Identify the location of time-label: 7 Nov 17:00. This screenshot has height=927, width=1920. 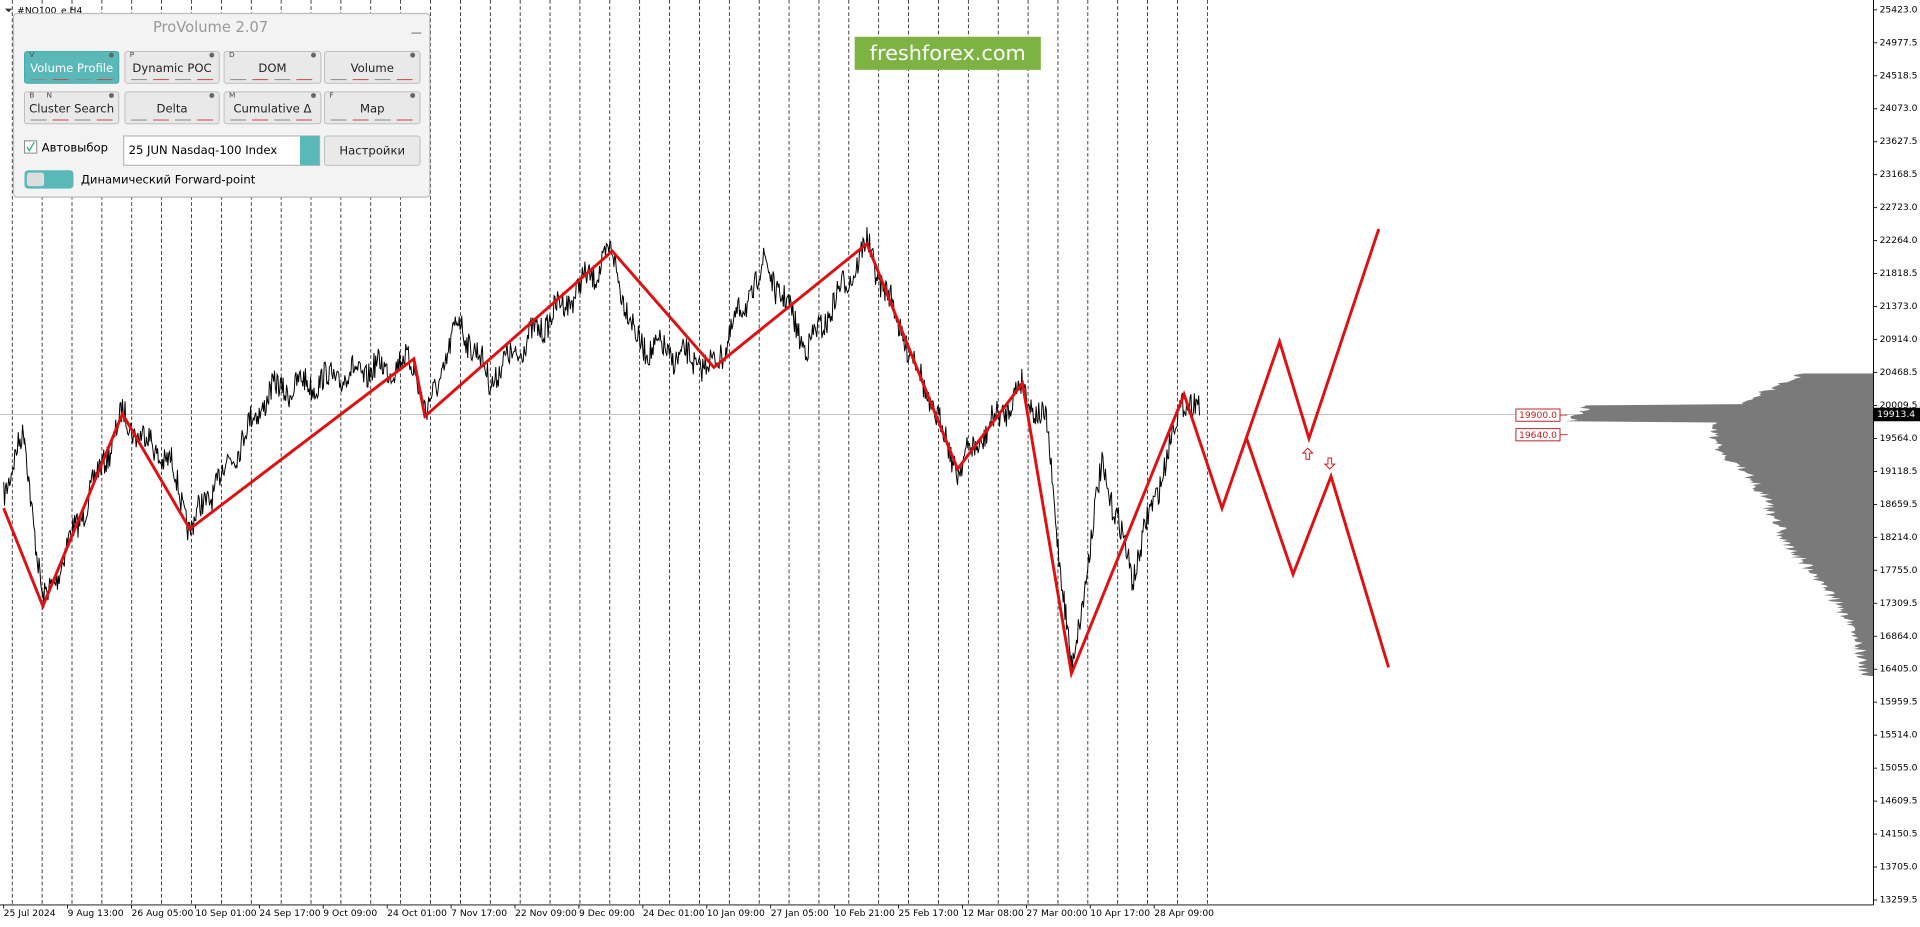
(479, 913).